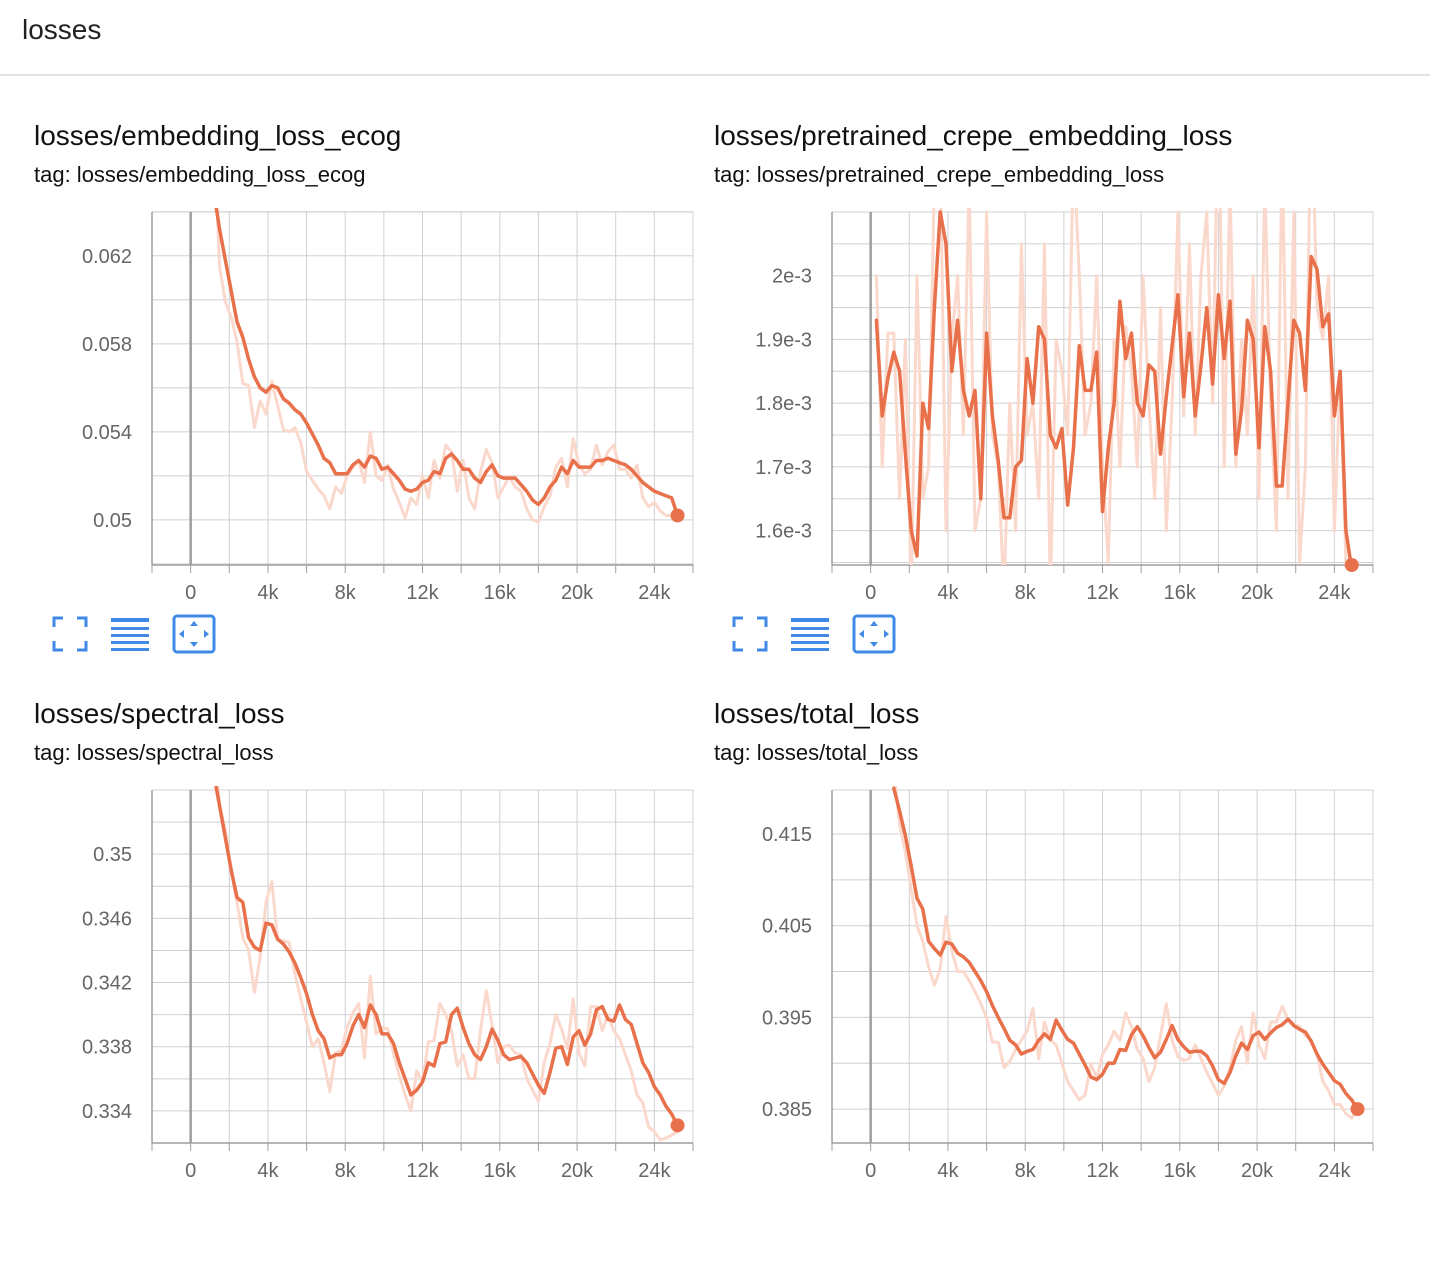 The image size is (1430, 1268). Describe the element at coordinates (787, 1018) in the screenshot. I see `y-tick-label: 0.395` at that location.